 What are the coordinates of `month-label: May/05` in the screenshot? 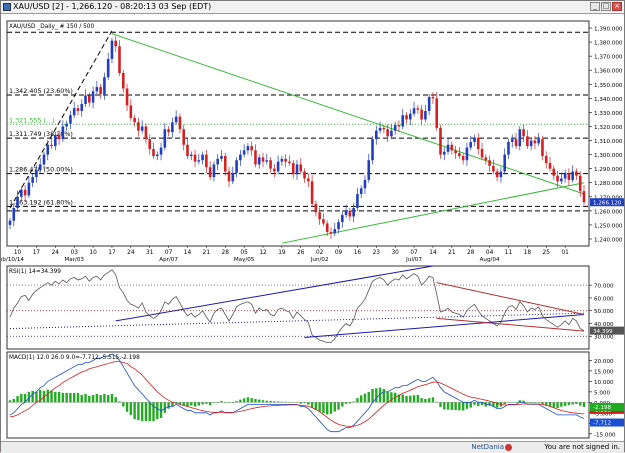 It's located at (244, 260).